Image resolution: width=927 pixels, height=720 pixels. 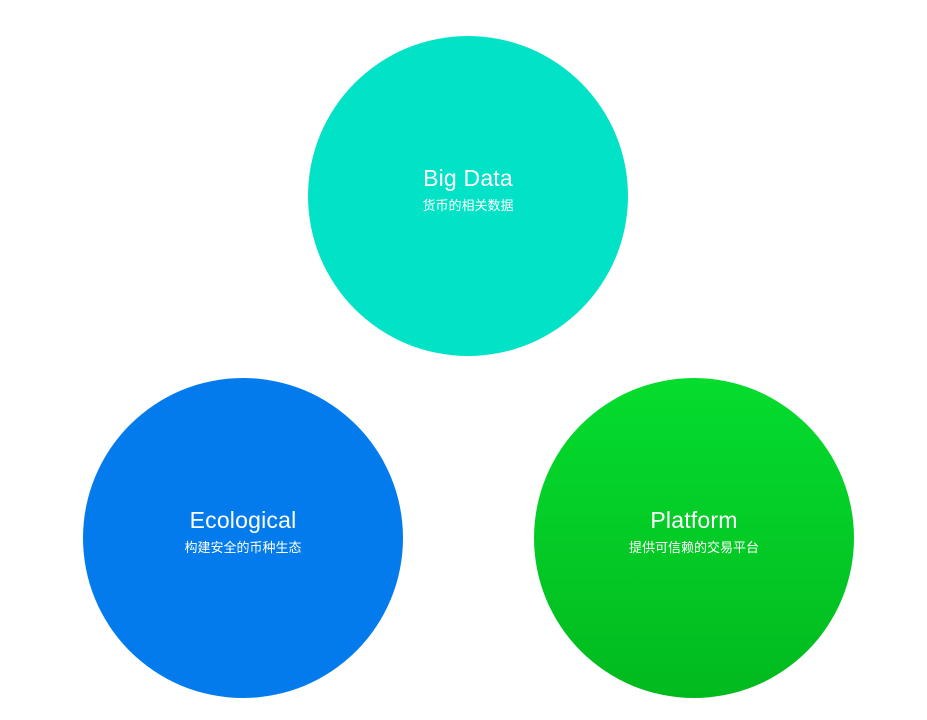 I want to click on ecological-title: Ecological, so click(x=243, y=520).